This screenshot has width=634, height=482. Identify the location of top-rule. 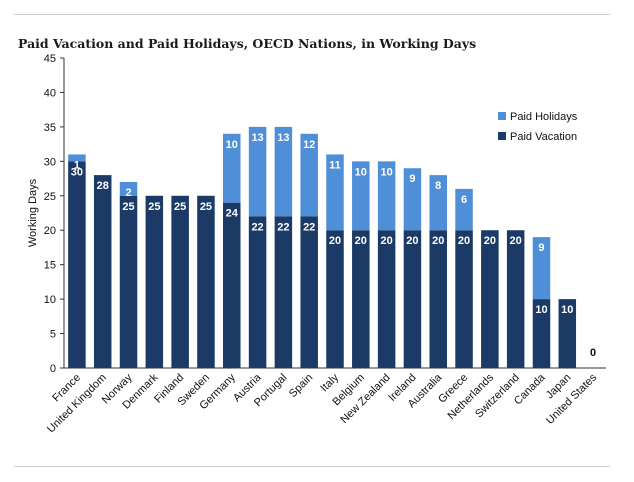
(312, 14).